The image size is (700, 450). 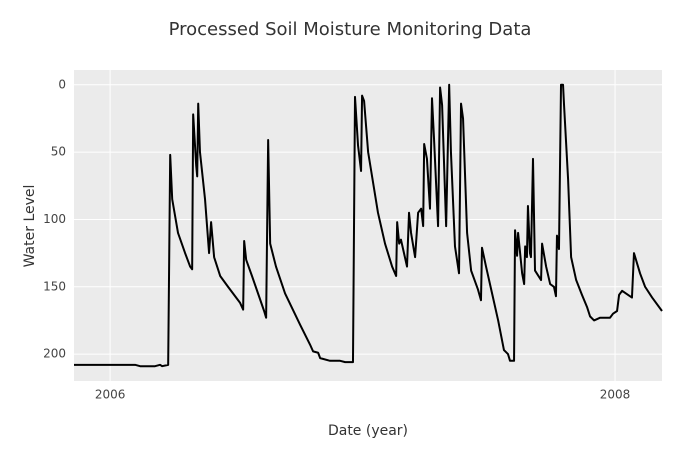 What do you see at coordinates (54, 354) in the screenshot?
I see `y-tick-label: 200` at bounding box center [54, 354].